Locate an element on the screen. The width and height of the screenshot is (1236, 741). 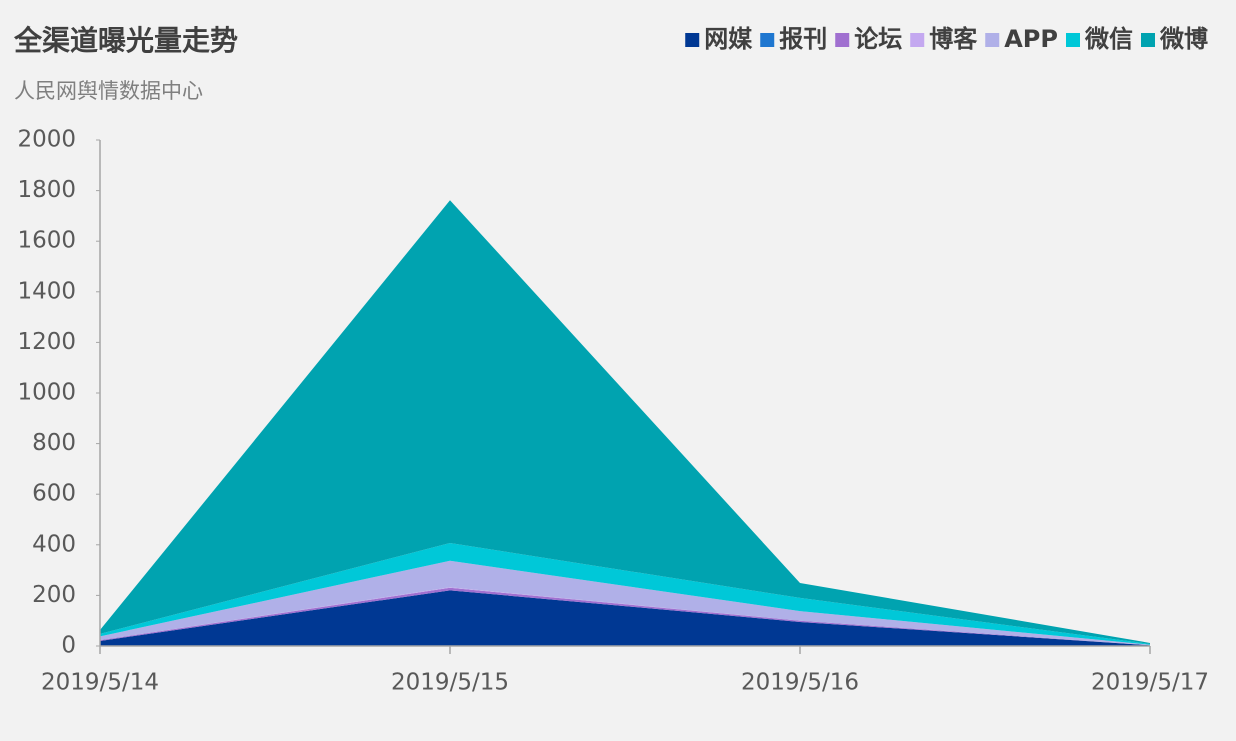
x-tick-label: 2019/5/15 is located at coordinates (450, 683).